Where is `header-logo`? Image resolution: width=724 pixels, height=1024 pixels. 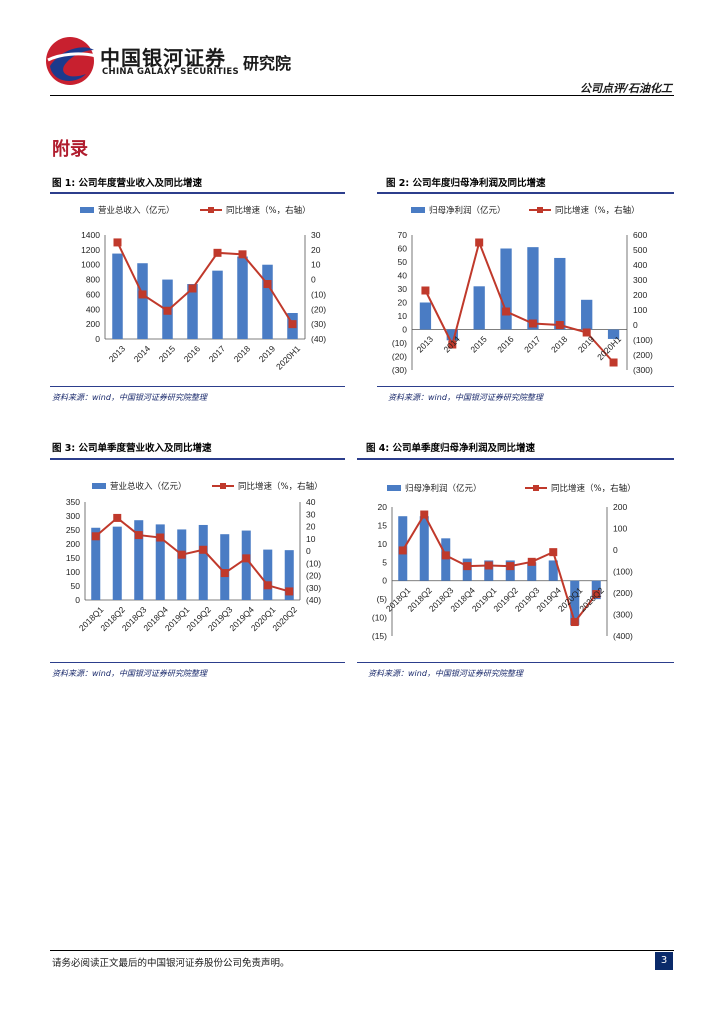
header-logo is located at coordinates (175, 61).